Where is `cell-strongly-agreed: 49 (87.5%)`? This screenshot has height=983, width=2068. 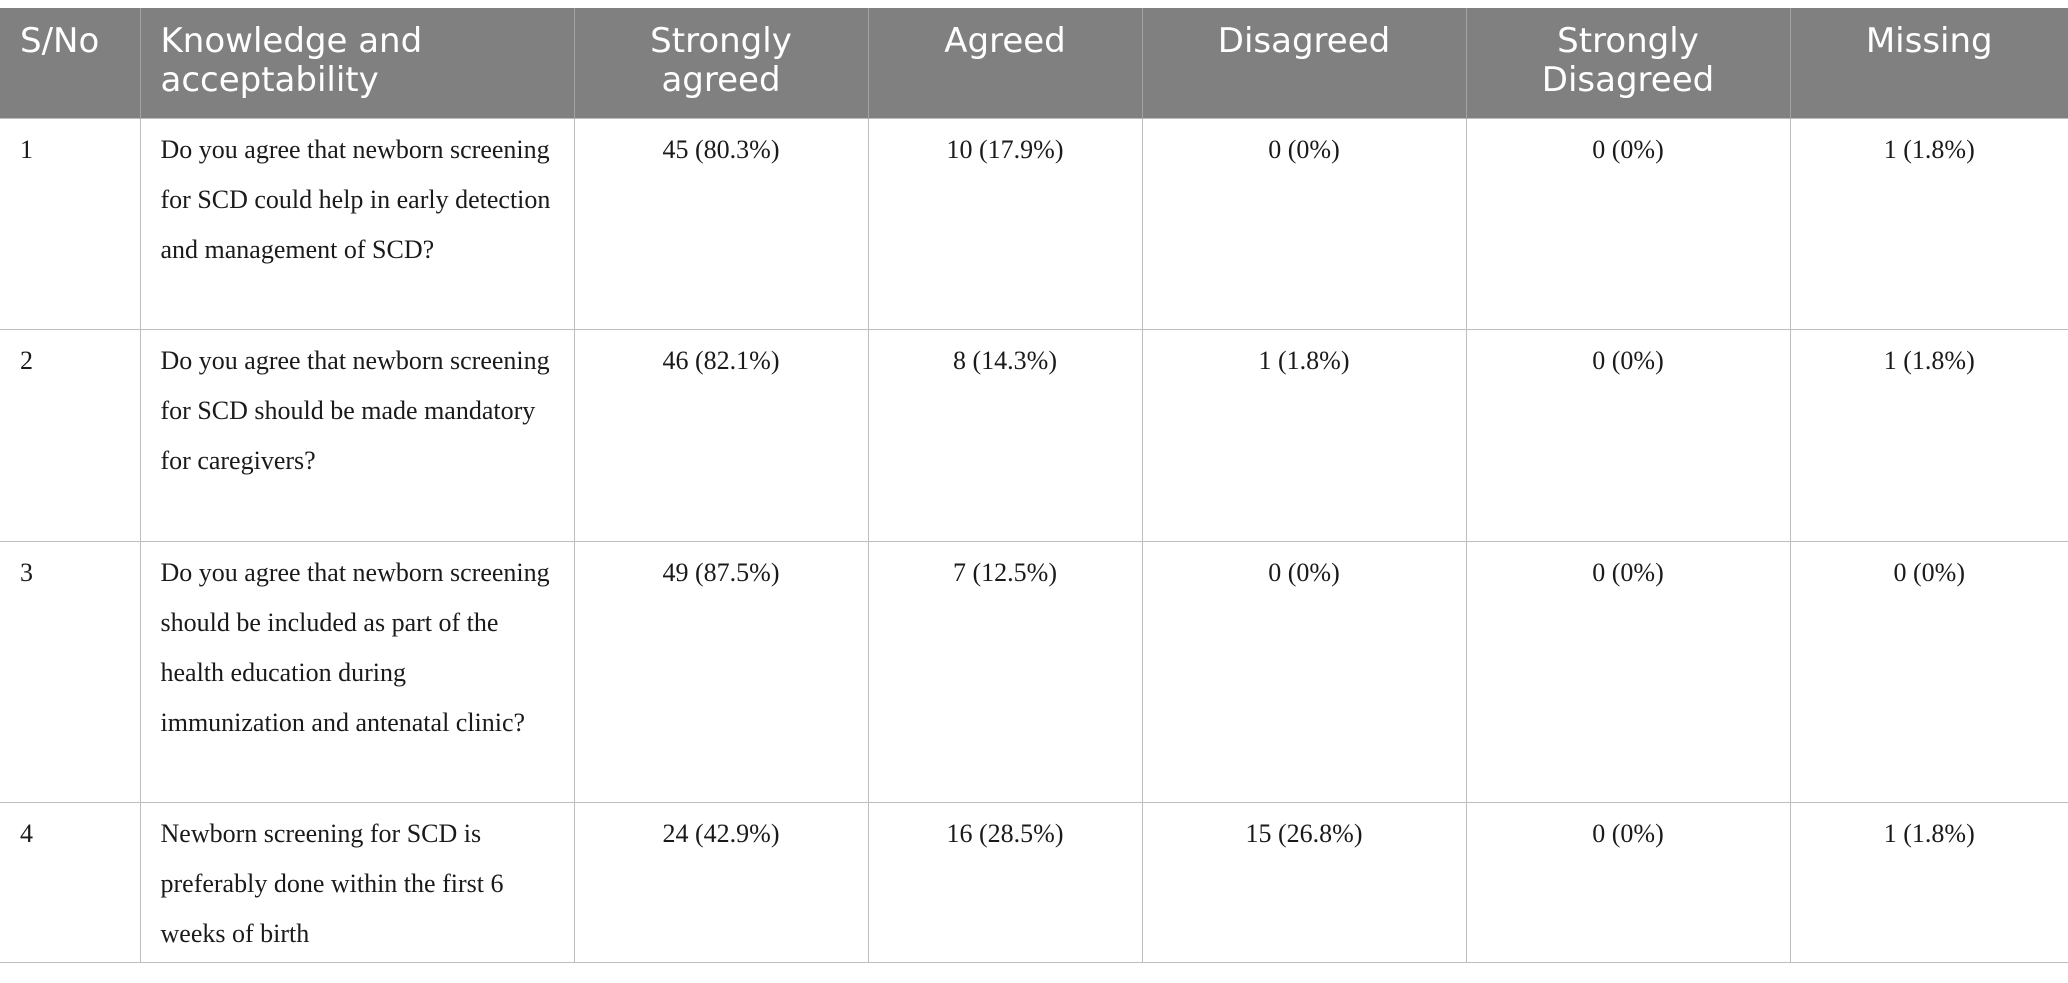
cell-strongly-agreed: 49 (87.5%) is located at coordinates (721, 671).